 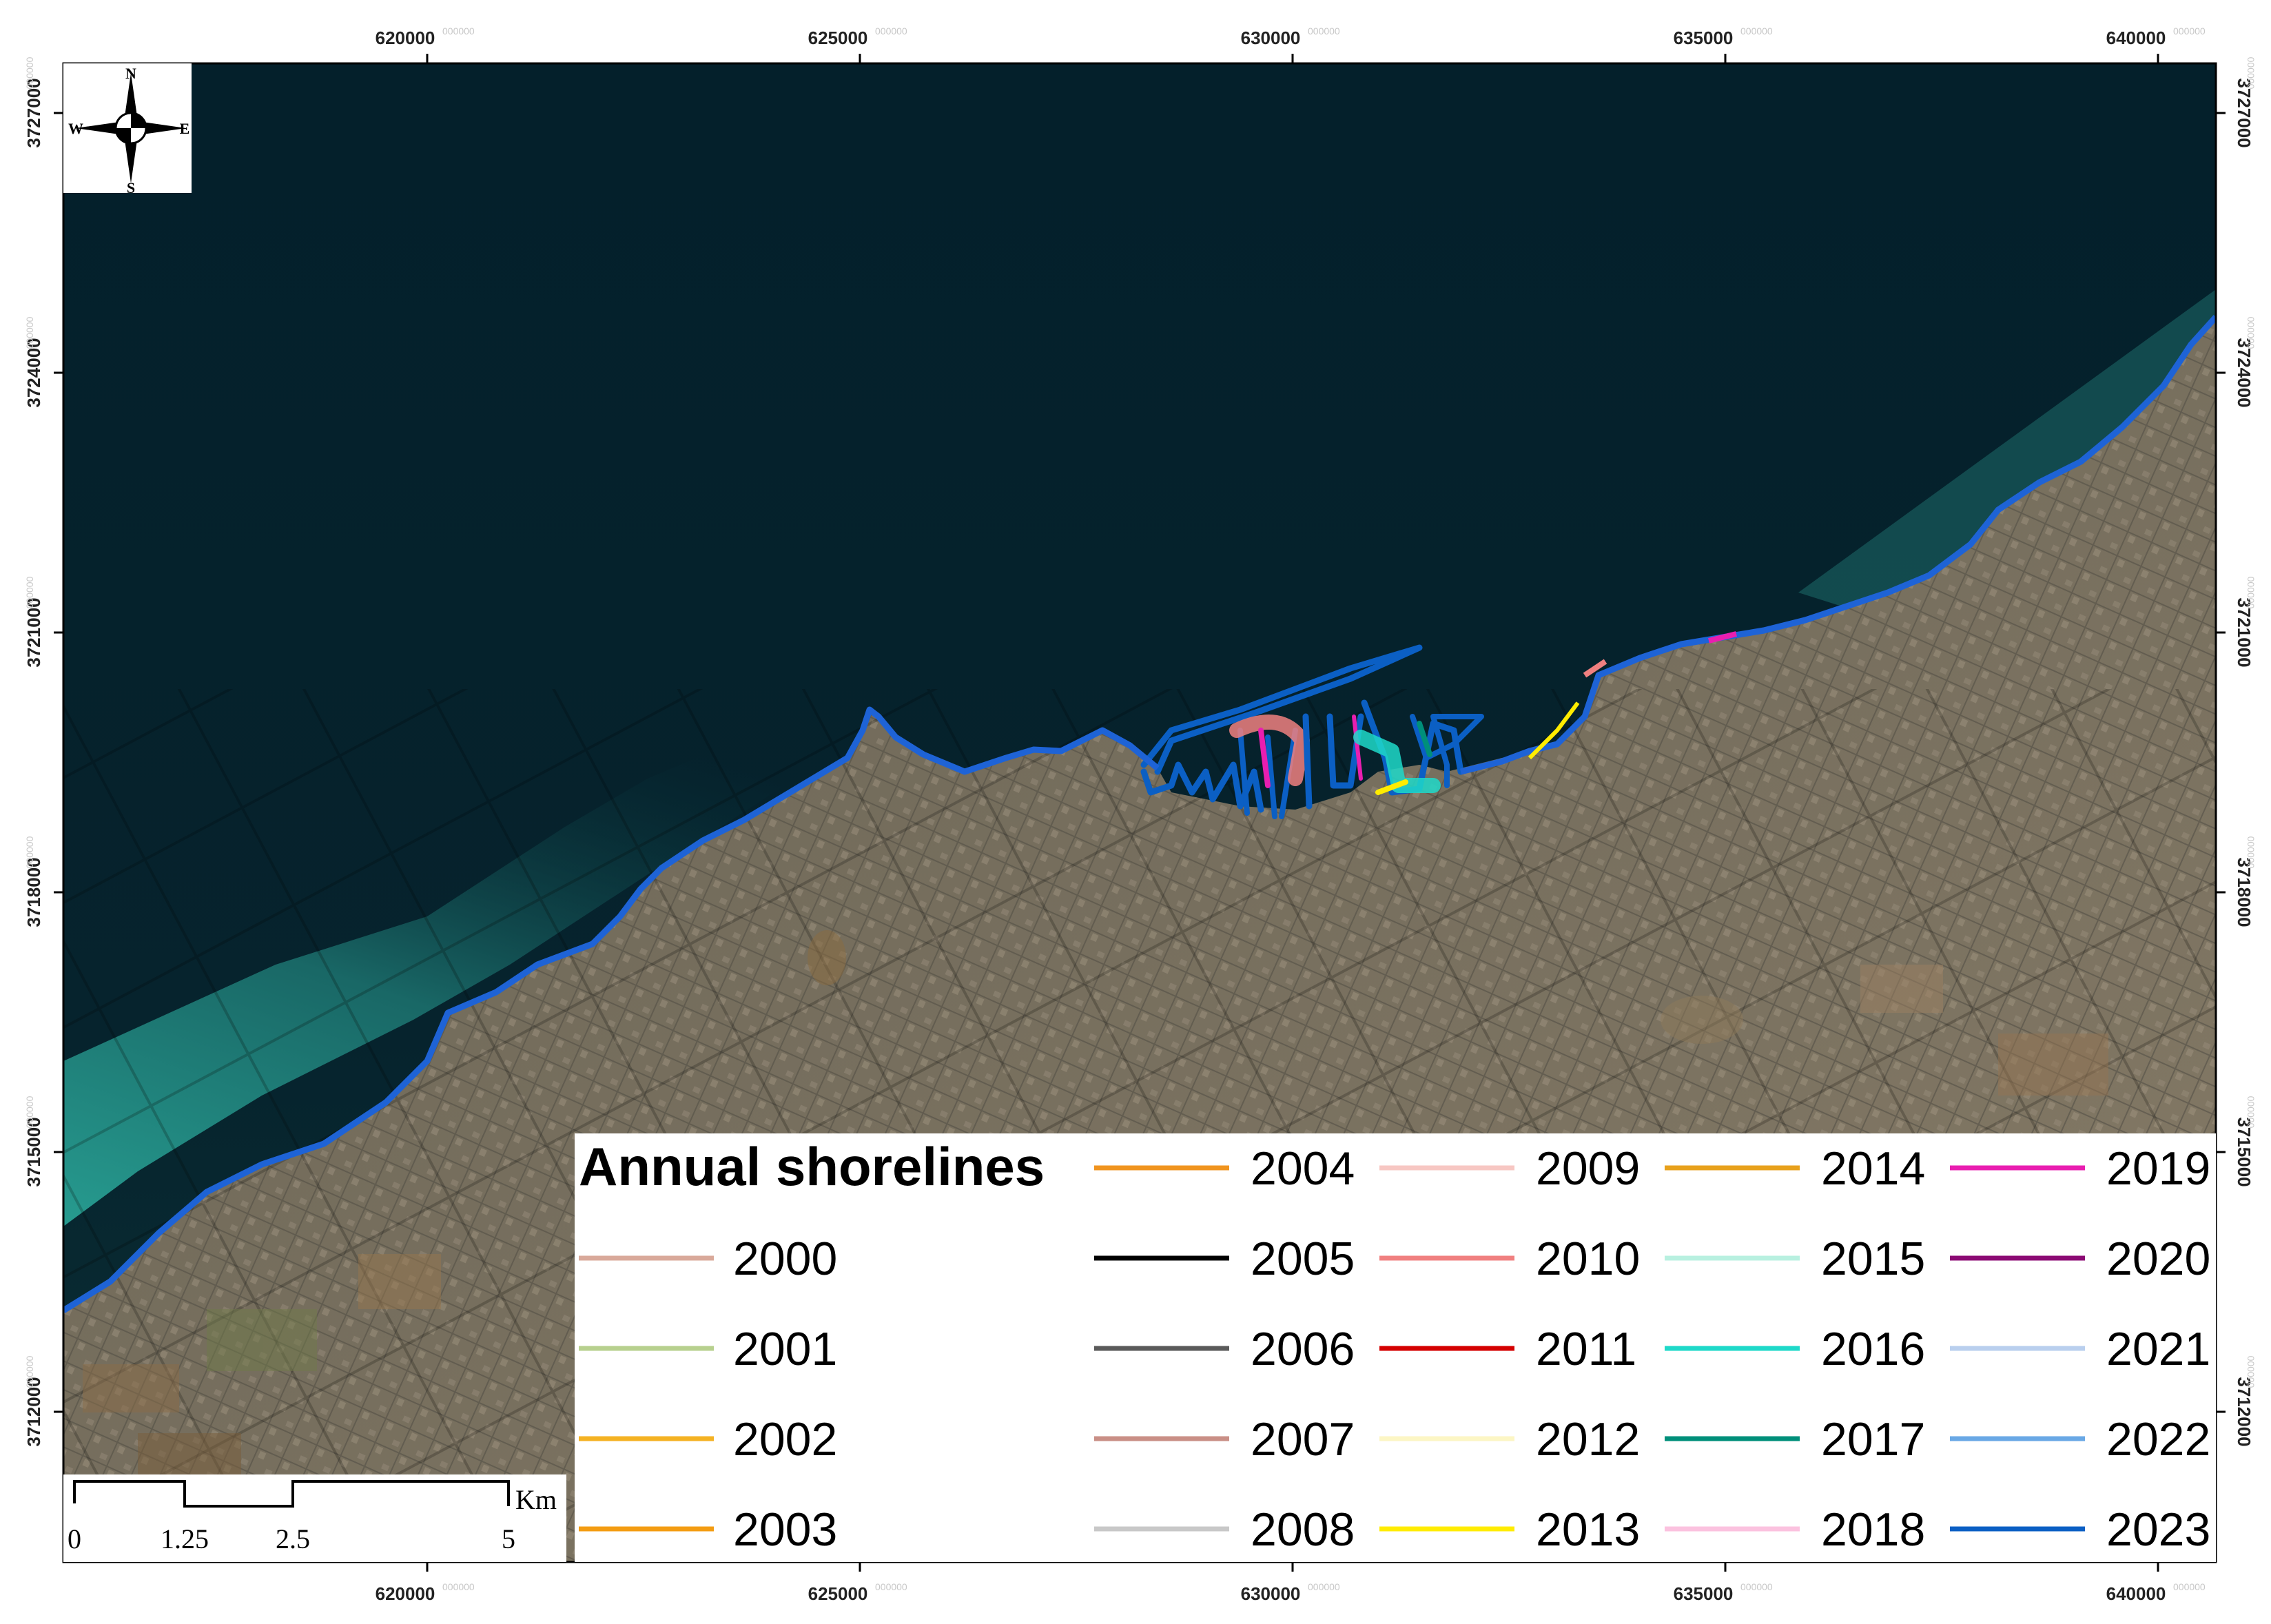 I want to click on legend-label-2000: 2000, so click(x=785, y=1259).